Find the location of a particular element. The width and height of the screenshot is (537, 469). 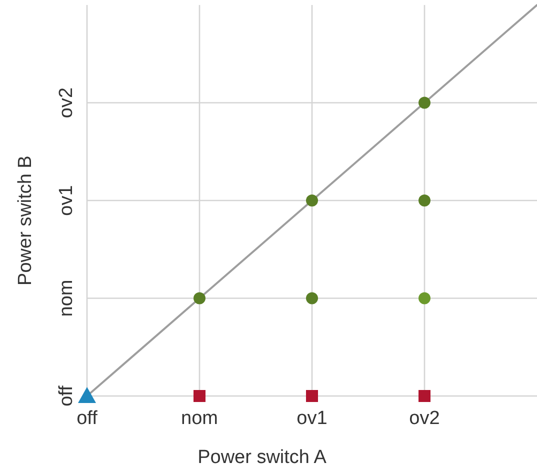

x-tick-label: nom is located at coordinates (199, 418).